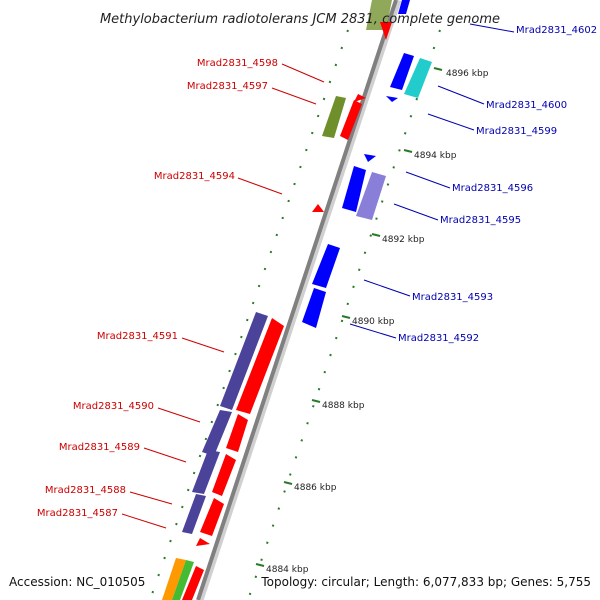 This screenshot has height=600, width=600. What do you see at coordinates (452, 297) in the screenshot?
I see `gene-label: Mrad2831_4593` at bounding box center [452, 297].